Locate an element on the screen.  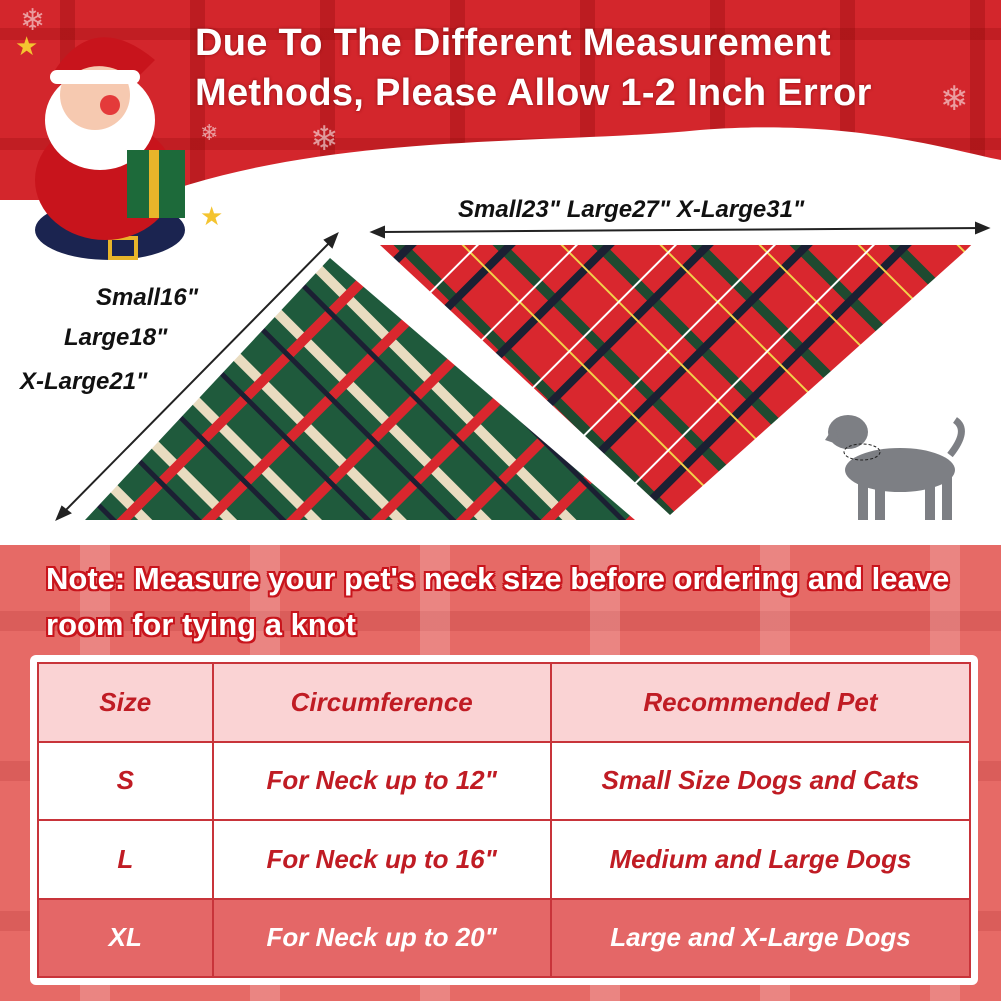
header-circumference: Circumference is located at coordinates (381, 702).